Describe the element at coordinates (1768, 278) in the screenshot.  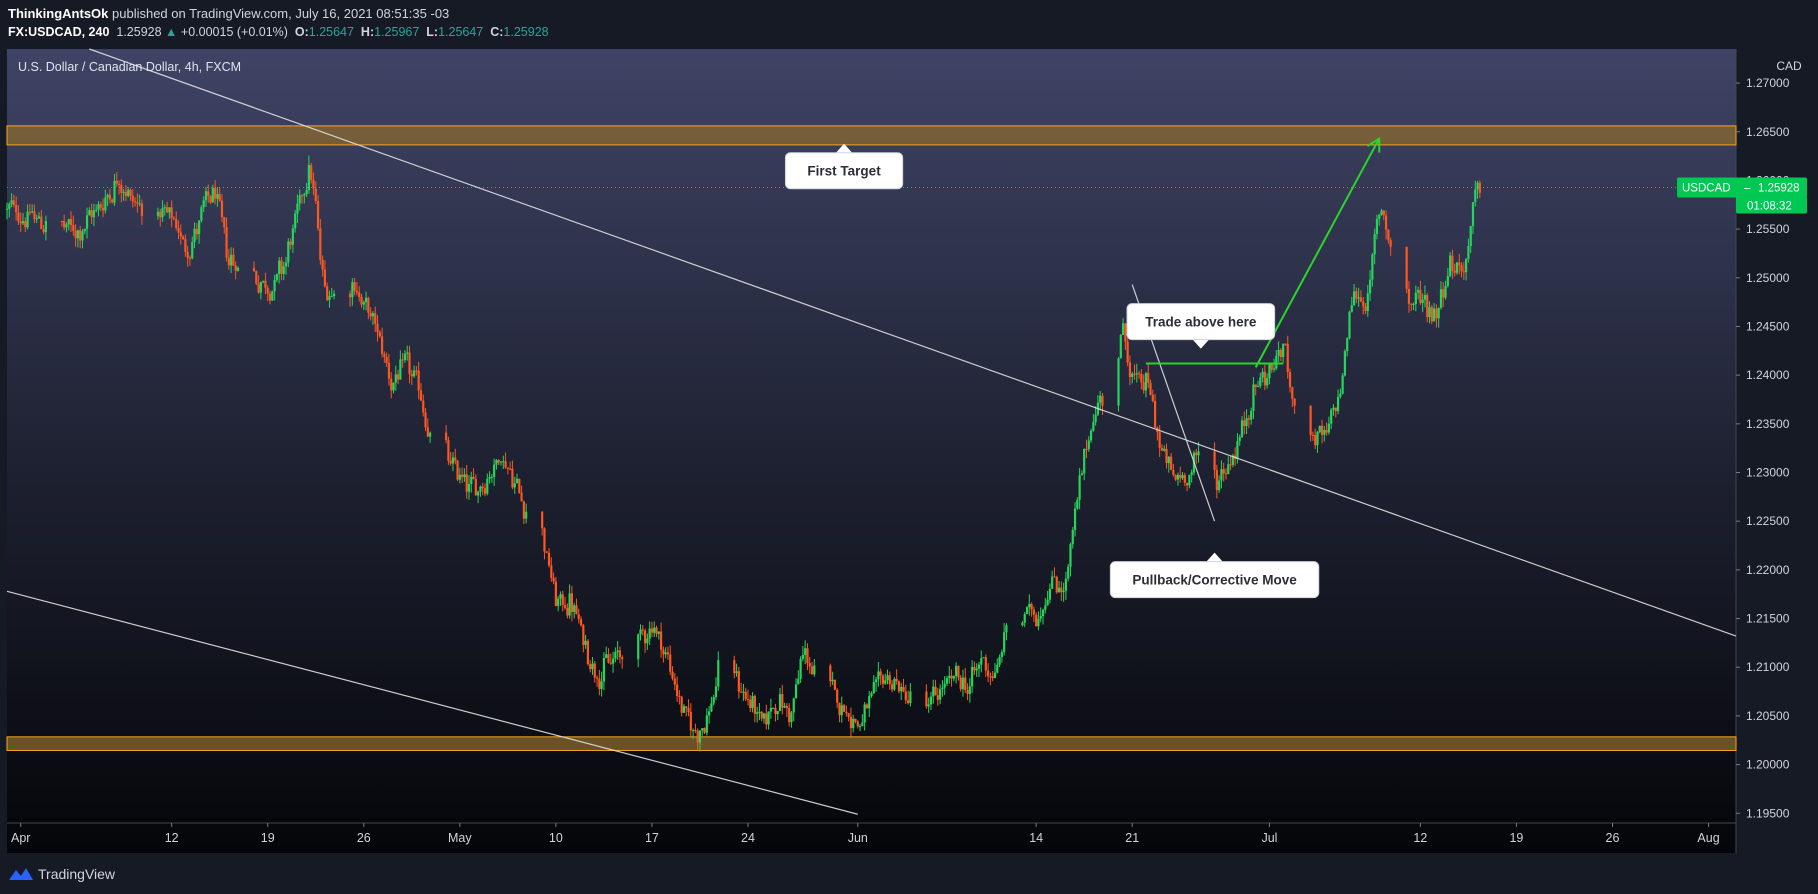
I see `price-tick-label-4: 1.25000` at that location.